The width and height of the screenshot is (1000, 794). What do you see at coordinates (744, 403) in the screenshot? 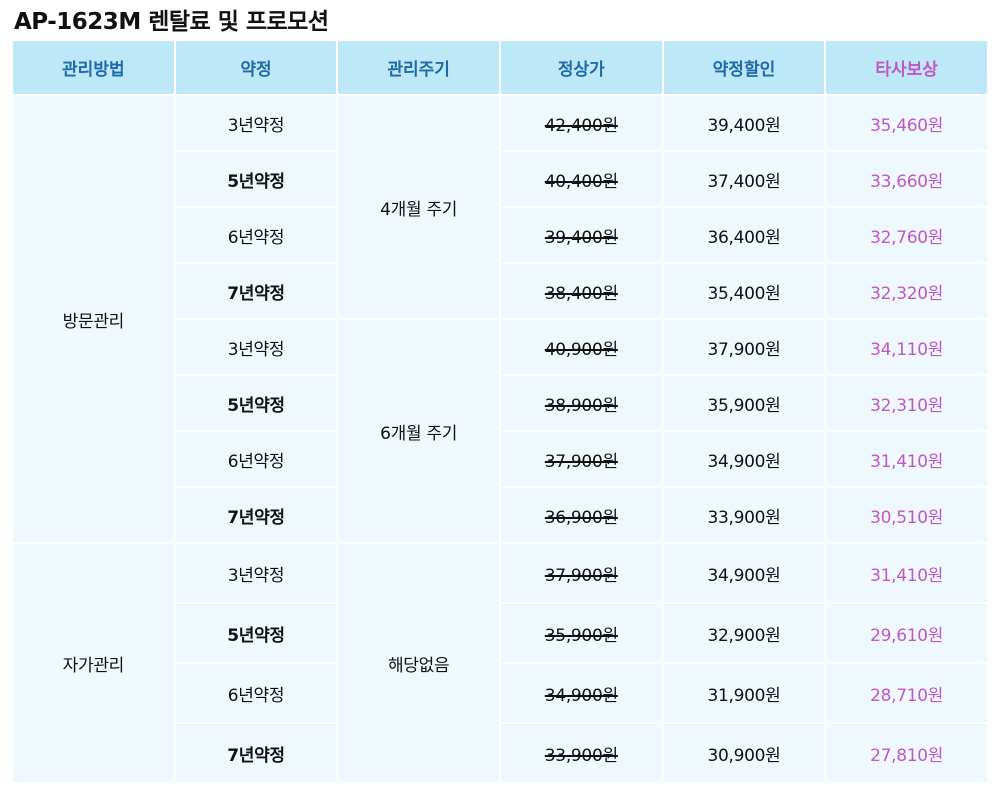
I see `discount-price-cell: 35,900원` at bounding box center [744, 403].